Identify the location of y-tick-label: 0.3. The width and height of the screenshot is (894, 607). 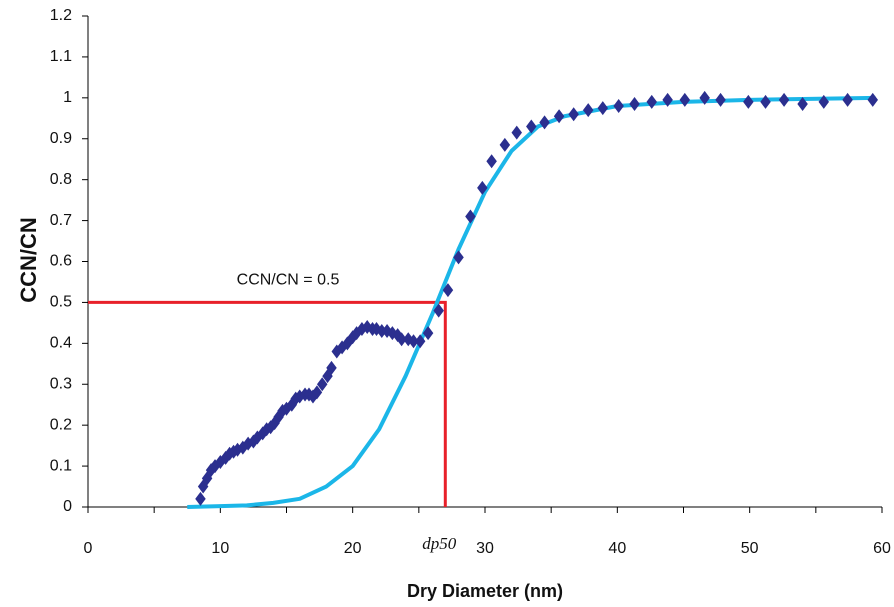
(61, 383).